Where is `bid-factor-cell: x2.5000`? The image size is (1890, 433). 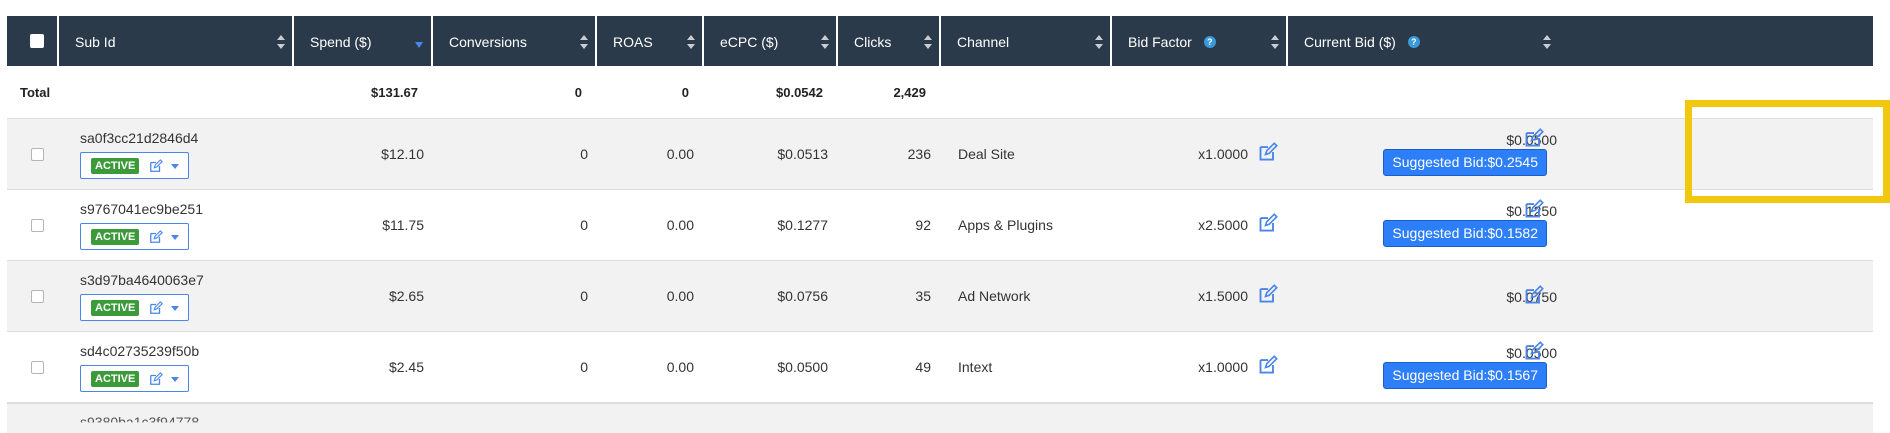
bid-factor-cell: x2.5000 is located at coordinates (1223, 225).